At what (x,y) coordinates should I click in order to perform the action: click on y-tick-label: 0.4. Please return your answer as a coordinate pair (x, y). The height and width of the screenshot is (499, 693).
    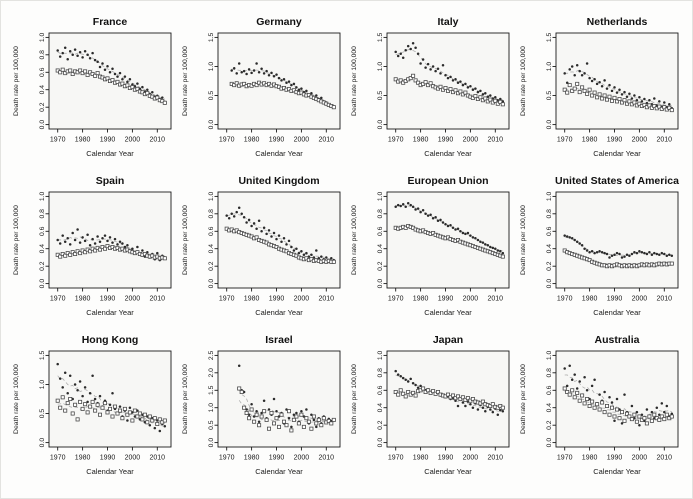
    Looking at the image, I should click on (379, 408).